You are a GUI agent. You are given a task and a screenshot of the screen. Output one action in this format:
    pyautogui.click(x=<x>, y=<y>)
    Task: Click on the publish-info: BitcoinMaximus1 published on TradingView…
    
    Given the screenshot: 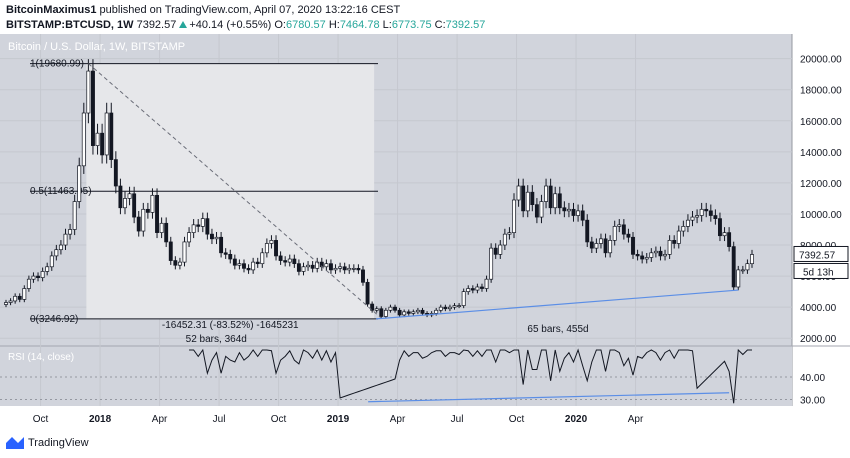 What is the action you would take?
    pyautogui.click(x=203, y=10)
    